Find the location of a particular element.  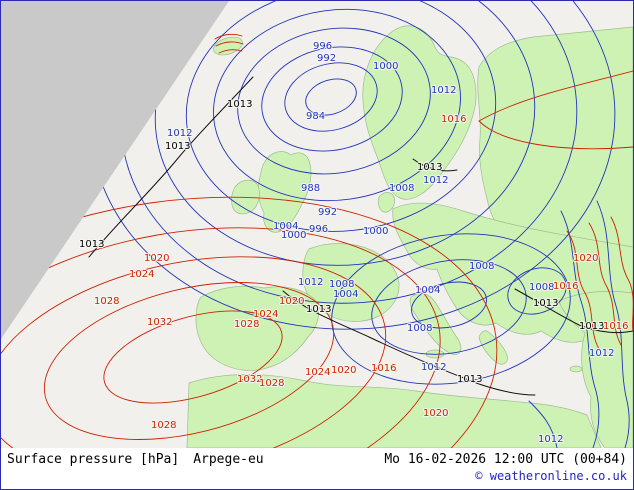

model-name: Arpege-eu is located at coordinates (228, 459).